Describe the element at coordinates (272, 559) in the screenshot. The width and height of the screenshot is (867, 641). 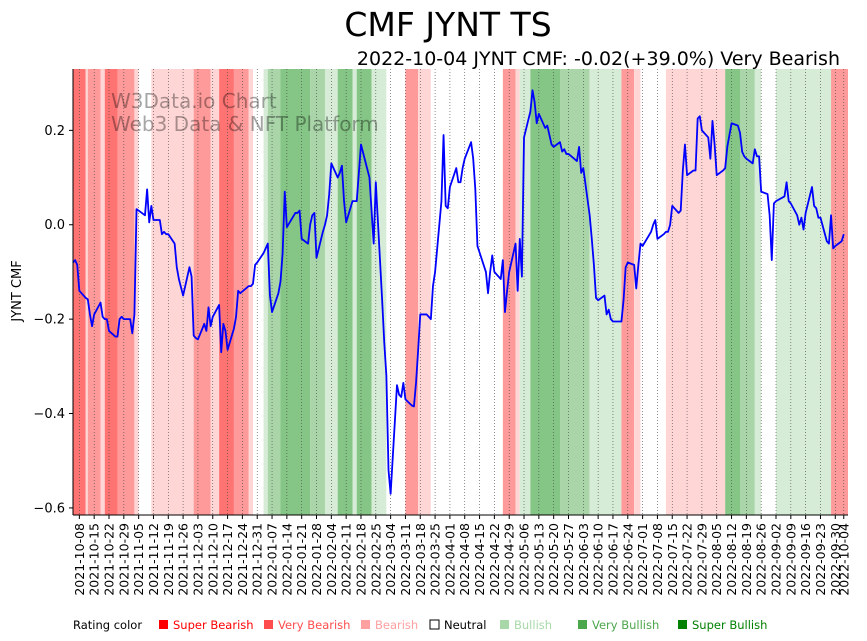
I see `x-tick-label: 2022-01-07` at that location.